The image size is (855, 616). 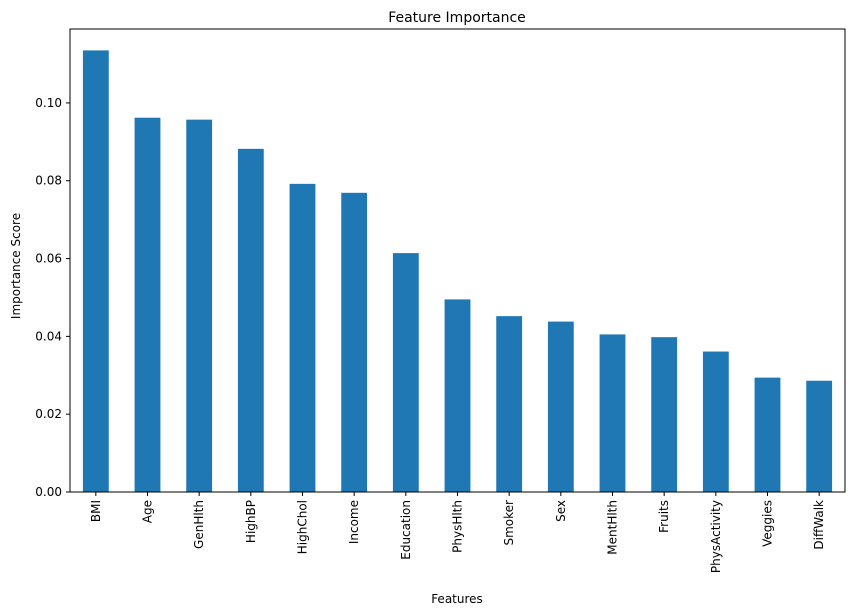 I want to click on x-tick-label: PhysActivity, so click(x=716, y=536).